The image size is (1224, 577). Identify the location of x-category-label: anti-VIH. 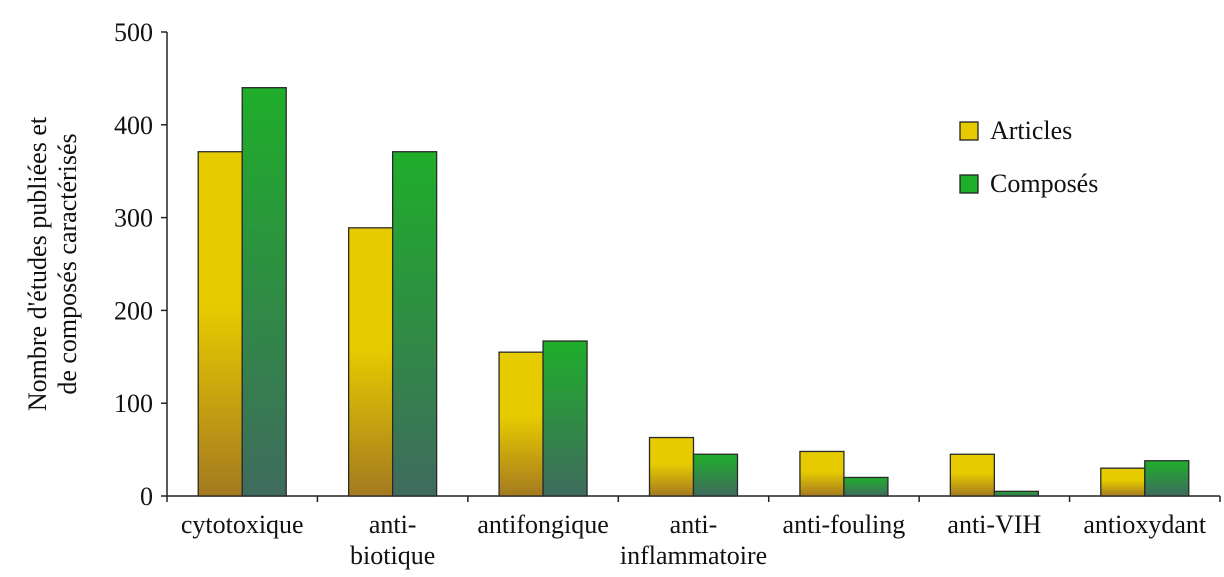
(994, 524).